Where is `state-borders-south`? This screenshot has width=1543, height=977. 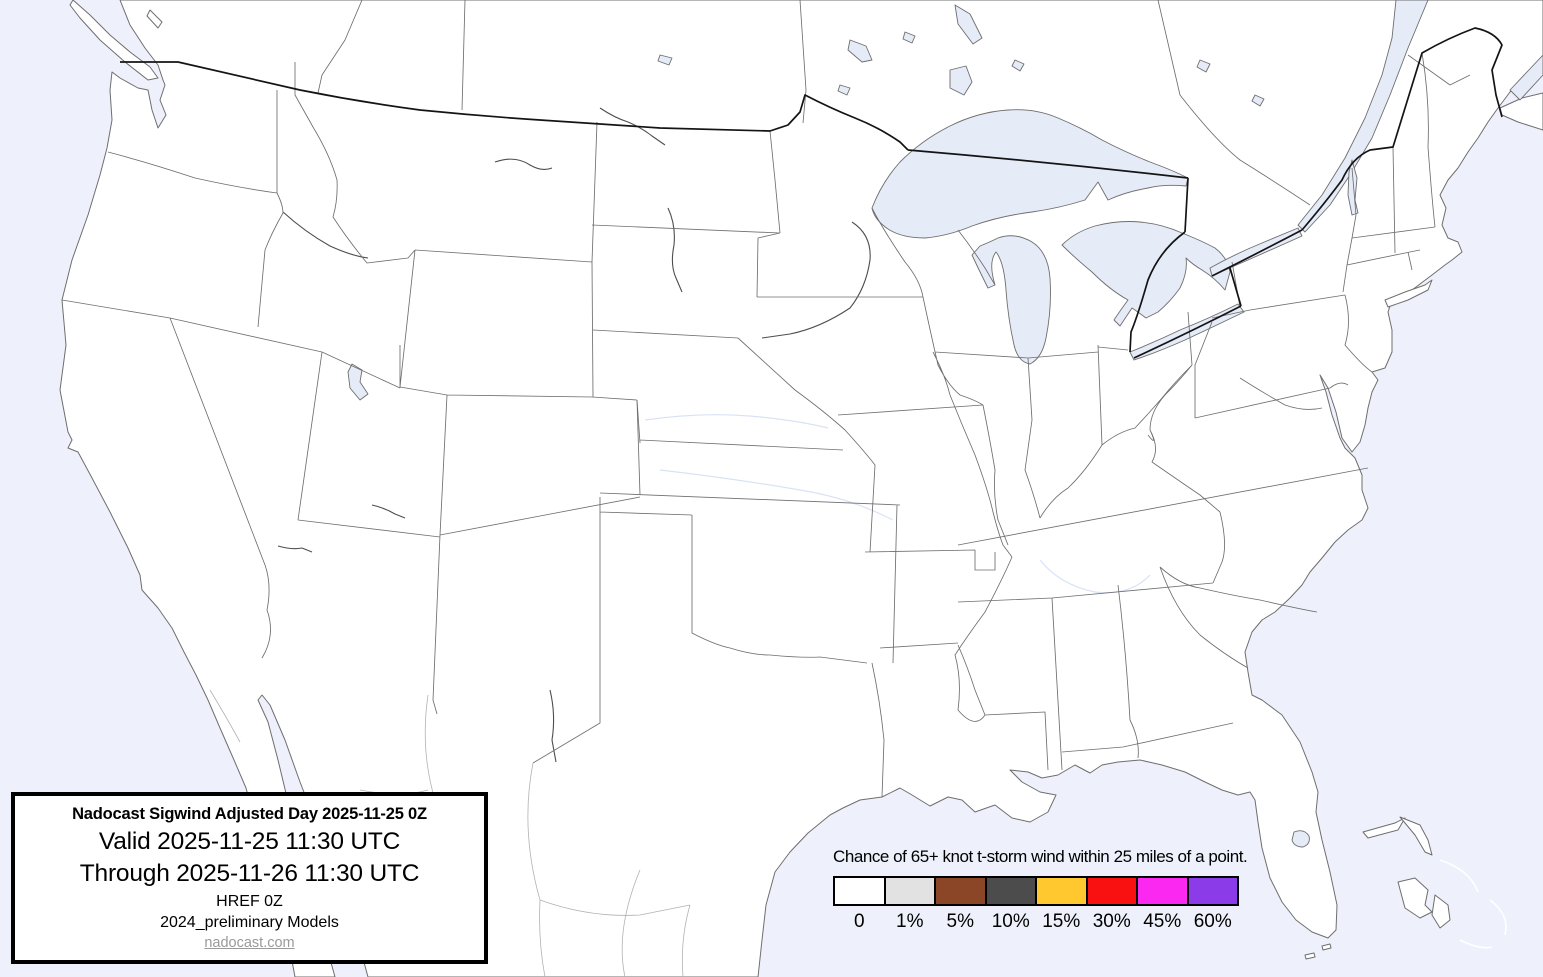 state-borders-south is located at coordinates (1161, 619).